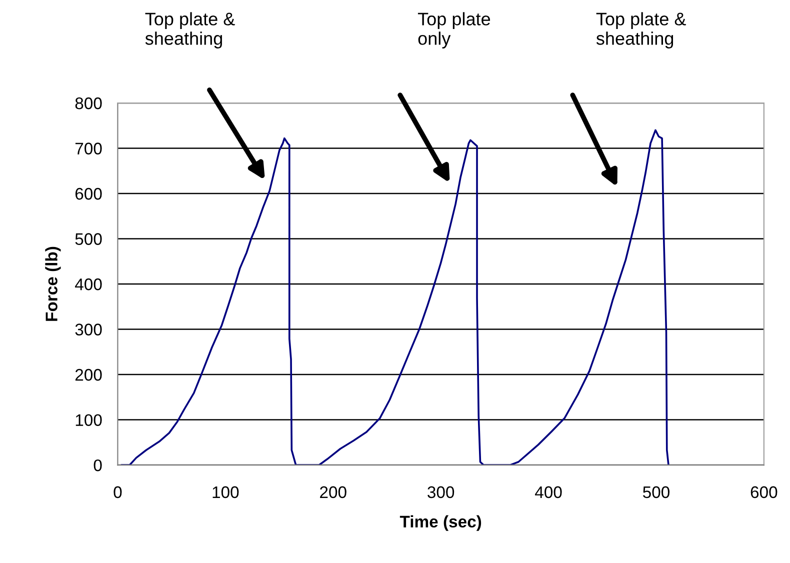  I want to click on x-tick-label: 100, so click(225, 492).